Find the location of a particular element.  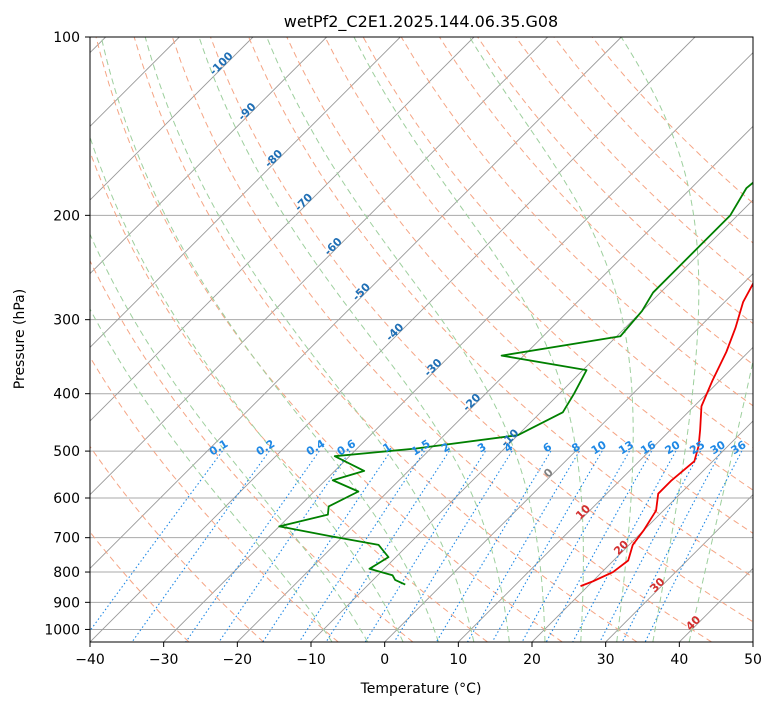

y-tick-label: 200 is located at coordinates (66, 216).